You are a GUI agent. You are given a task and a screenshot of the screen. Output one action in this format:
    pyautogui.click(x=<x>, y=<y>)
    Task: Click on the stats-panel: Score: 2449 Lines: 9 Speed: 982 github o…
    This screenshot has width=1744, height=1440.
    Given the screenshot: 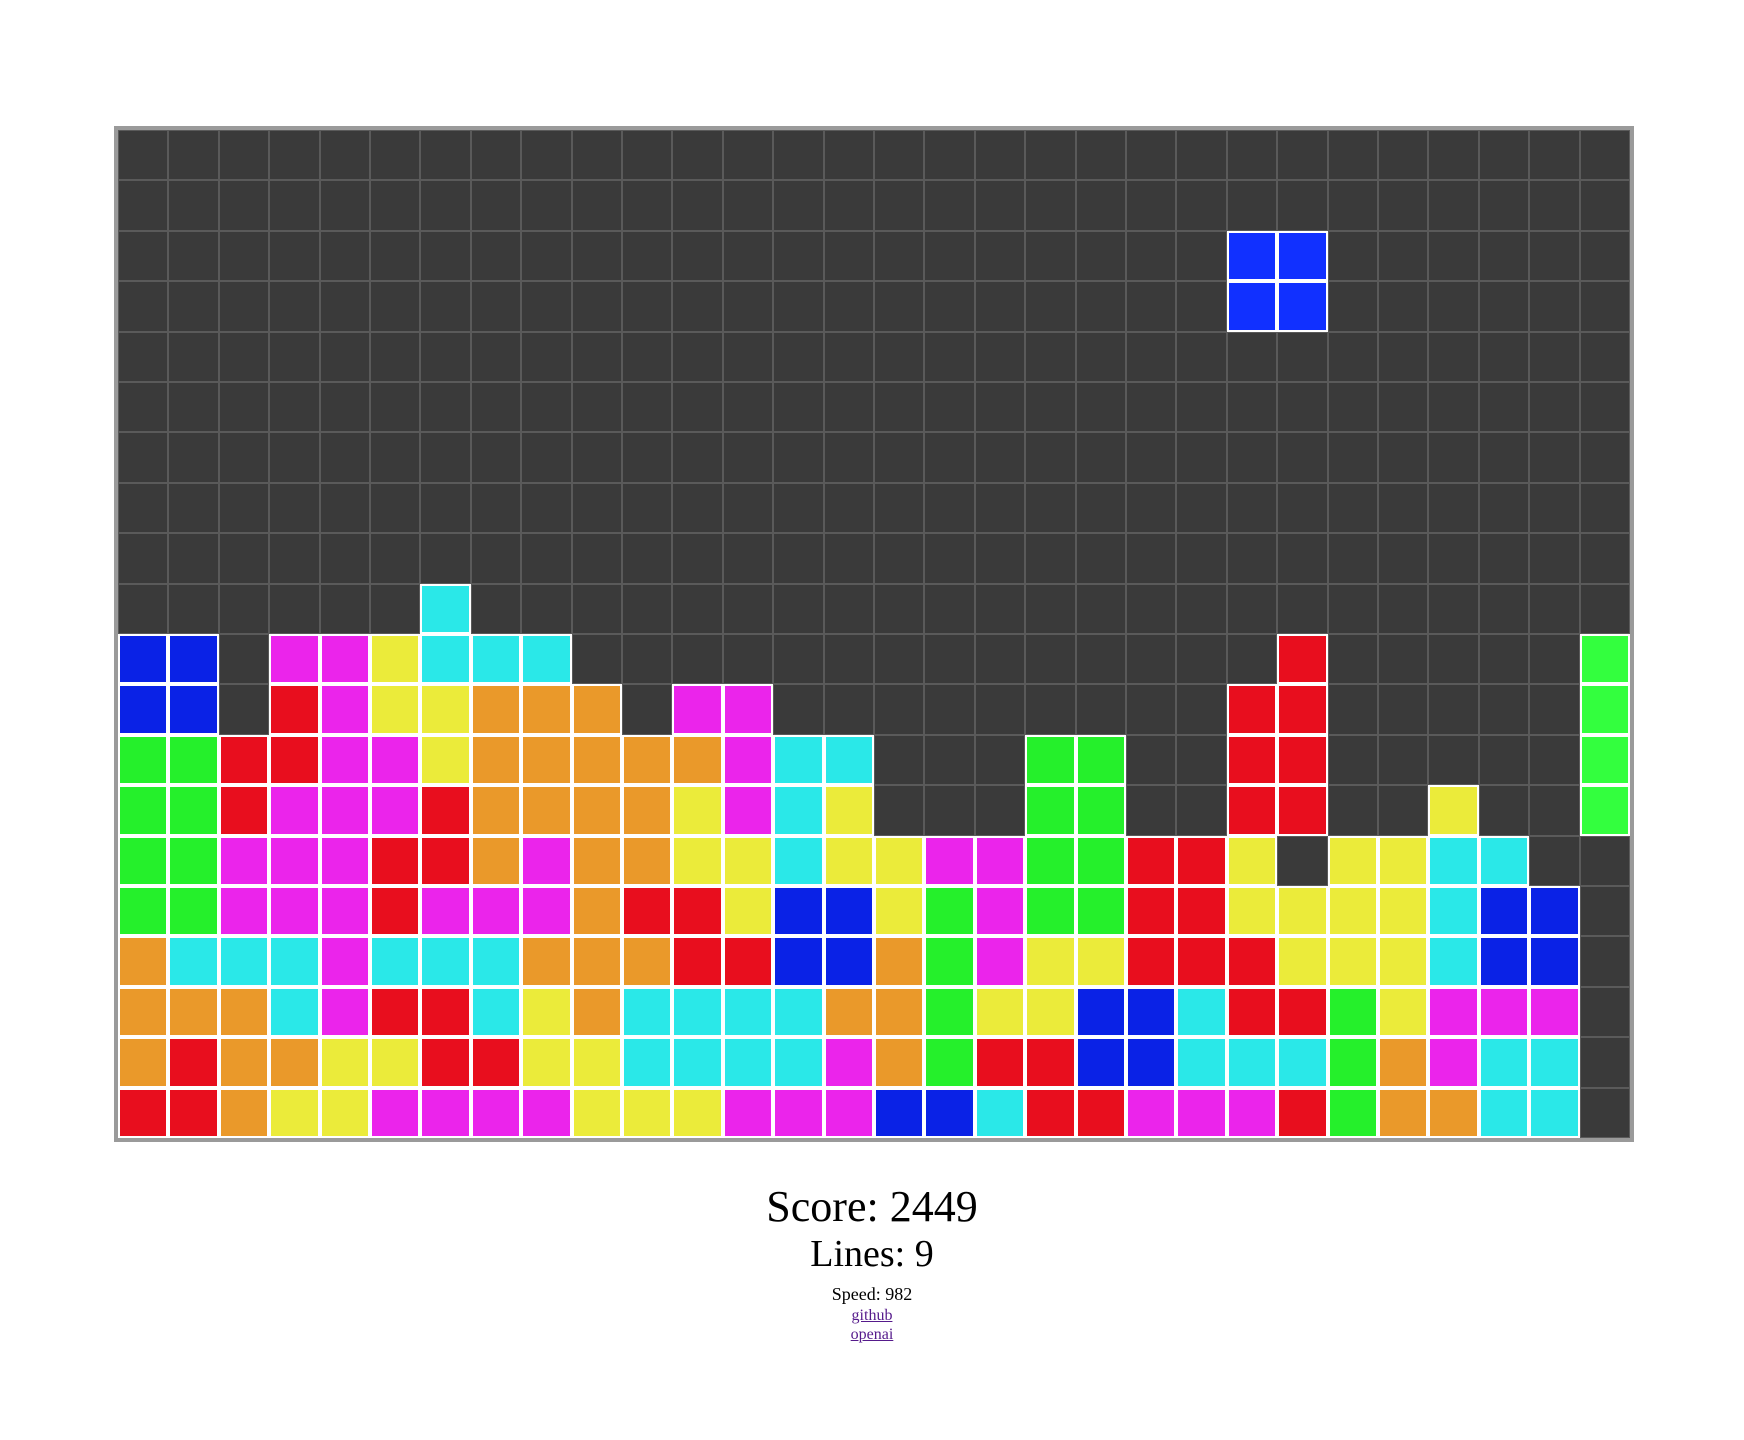 What is the action you would take?
    pyautogui.click(x=872, y=1263)
    